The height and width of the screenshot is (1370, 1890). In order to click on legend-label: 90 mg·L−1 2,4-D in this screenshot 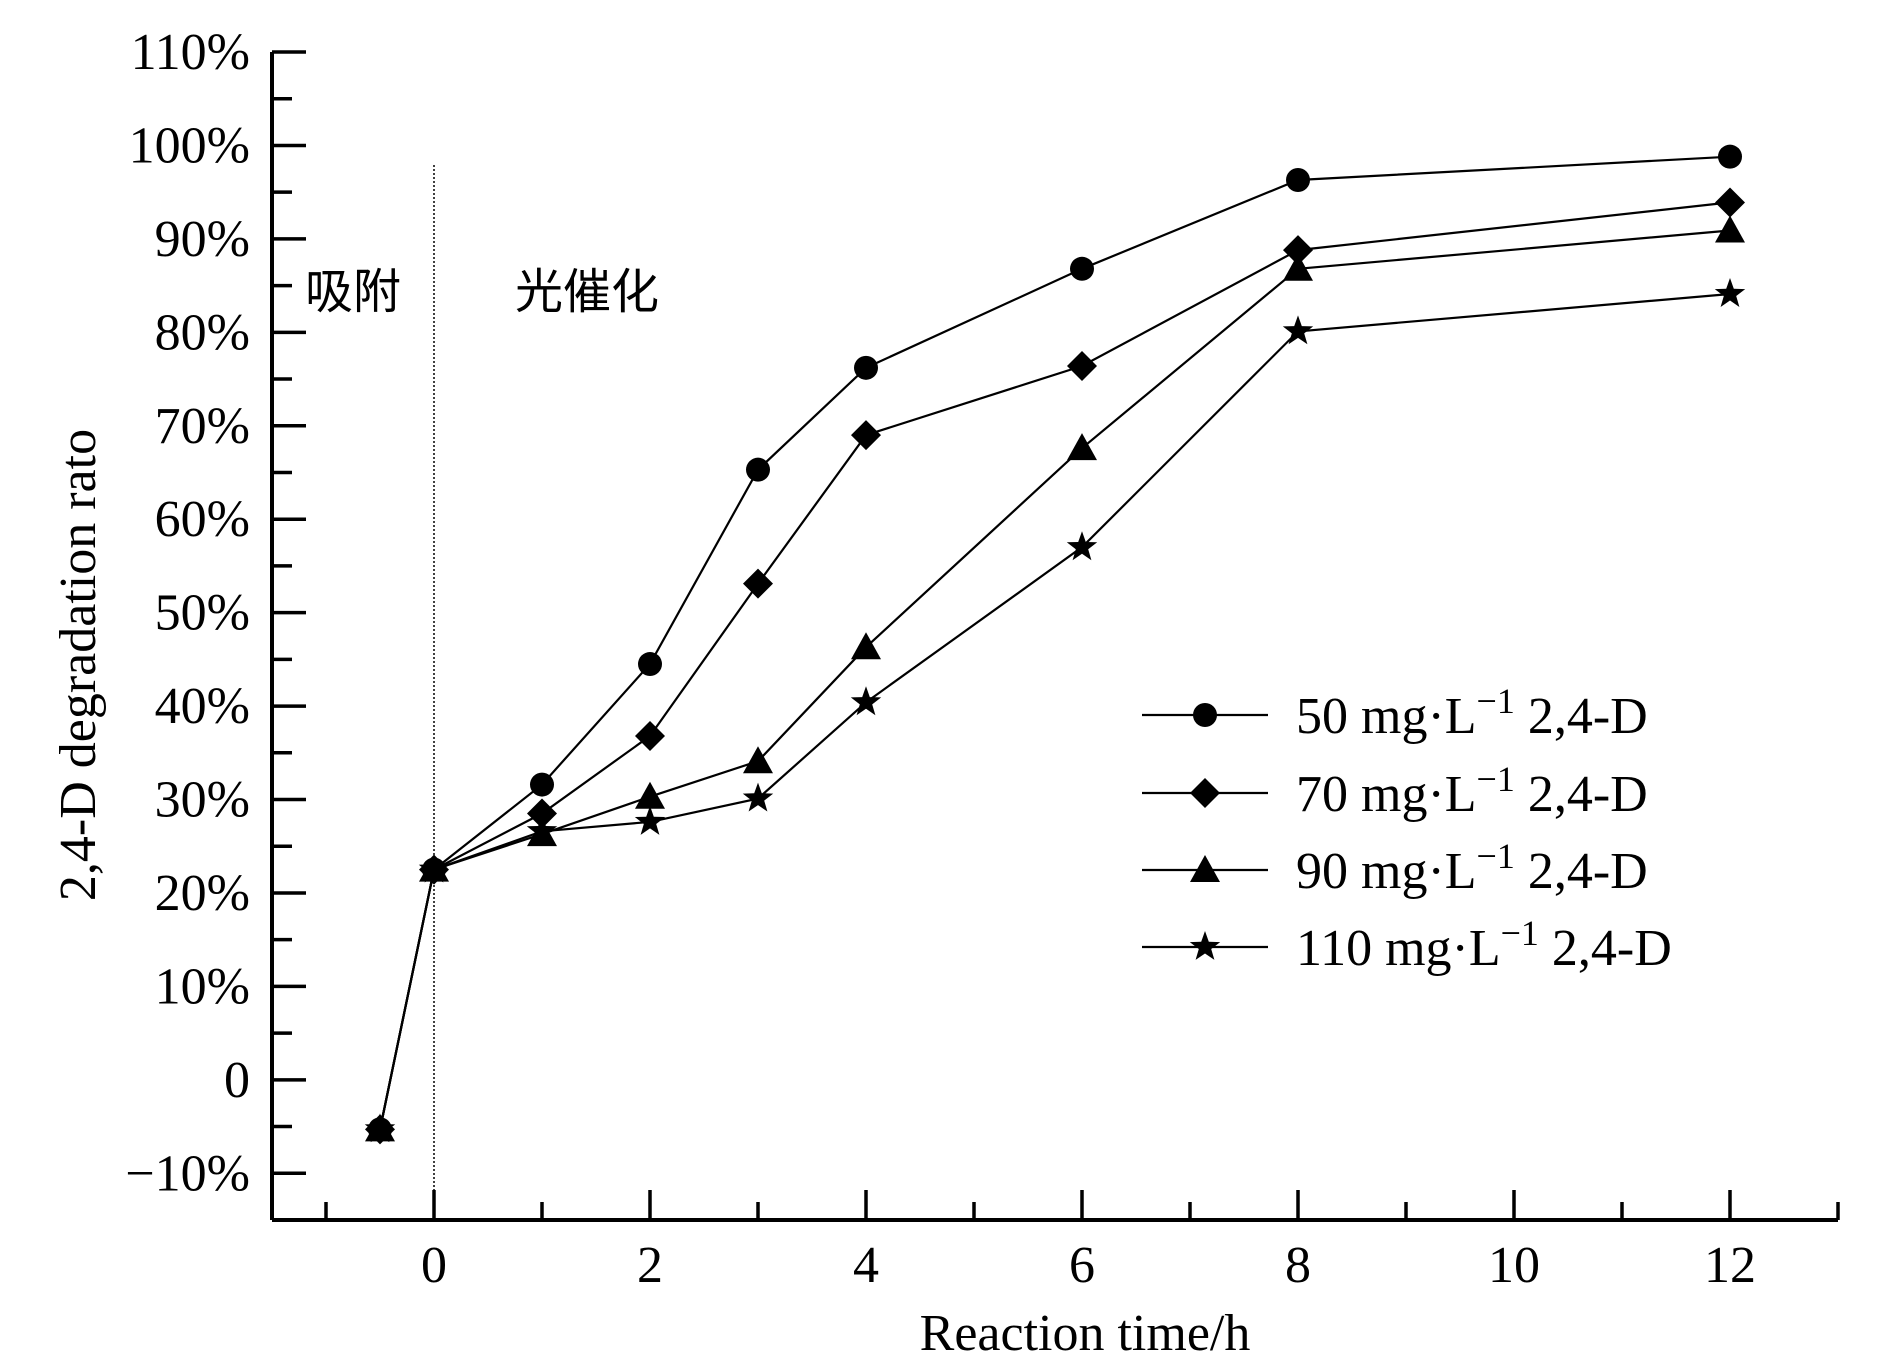, I will do `click(1472, 868)`.